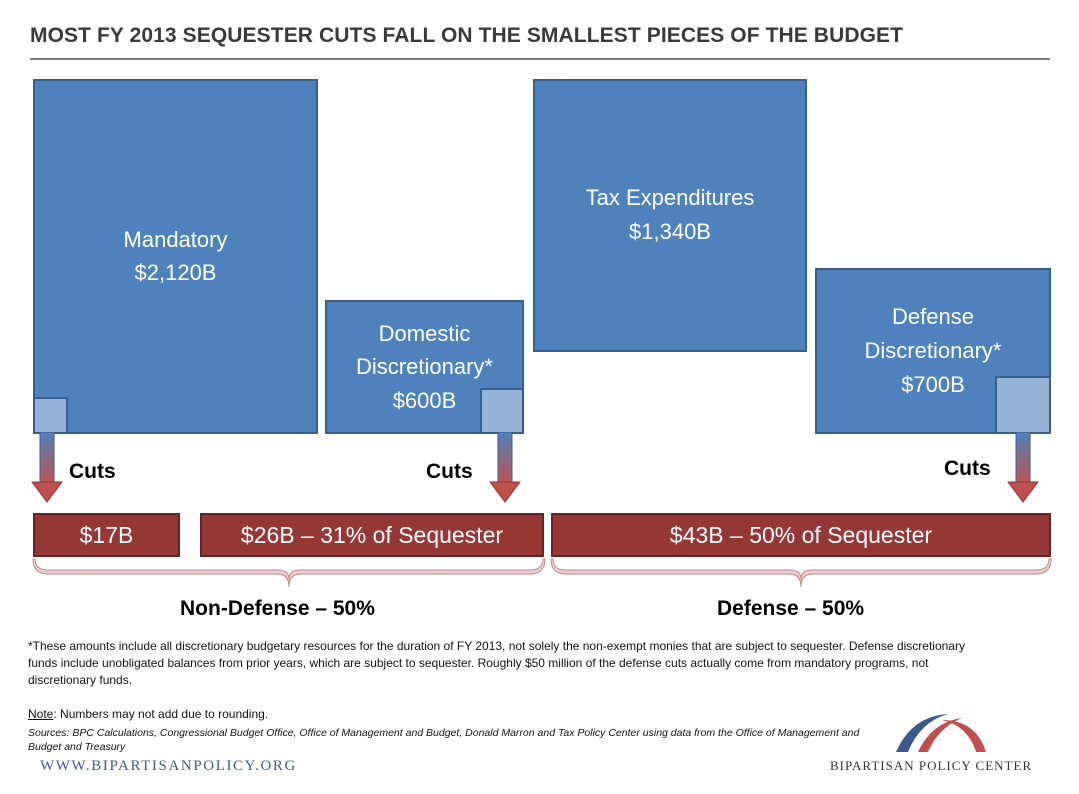 The width and height of the screenshot is (1079, 794). What do you see at coordinates (161, 714) in the screenshot?
I see `note-text: : Numbers may not add due to rounding.` at bounding box center [161, 714].